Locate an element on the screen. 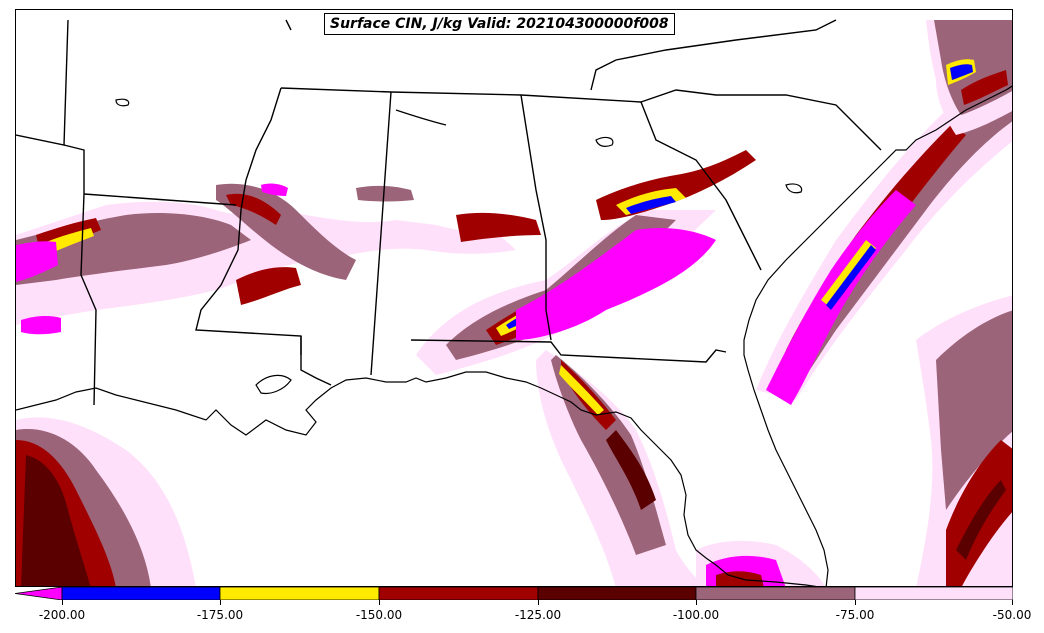 The image size is (1044, 633). tick-label: -175.00 is located at coordinates (220, 615).